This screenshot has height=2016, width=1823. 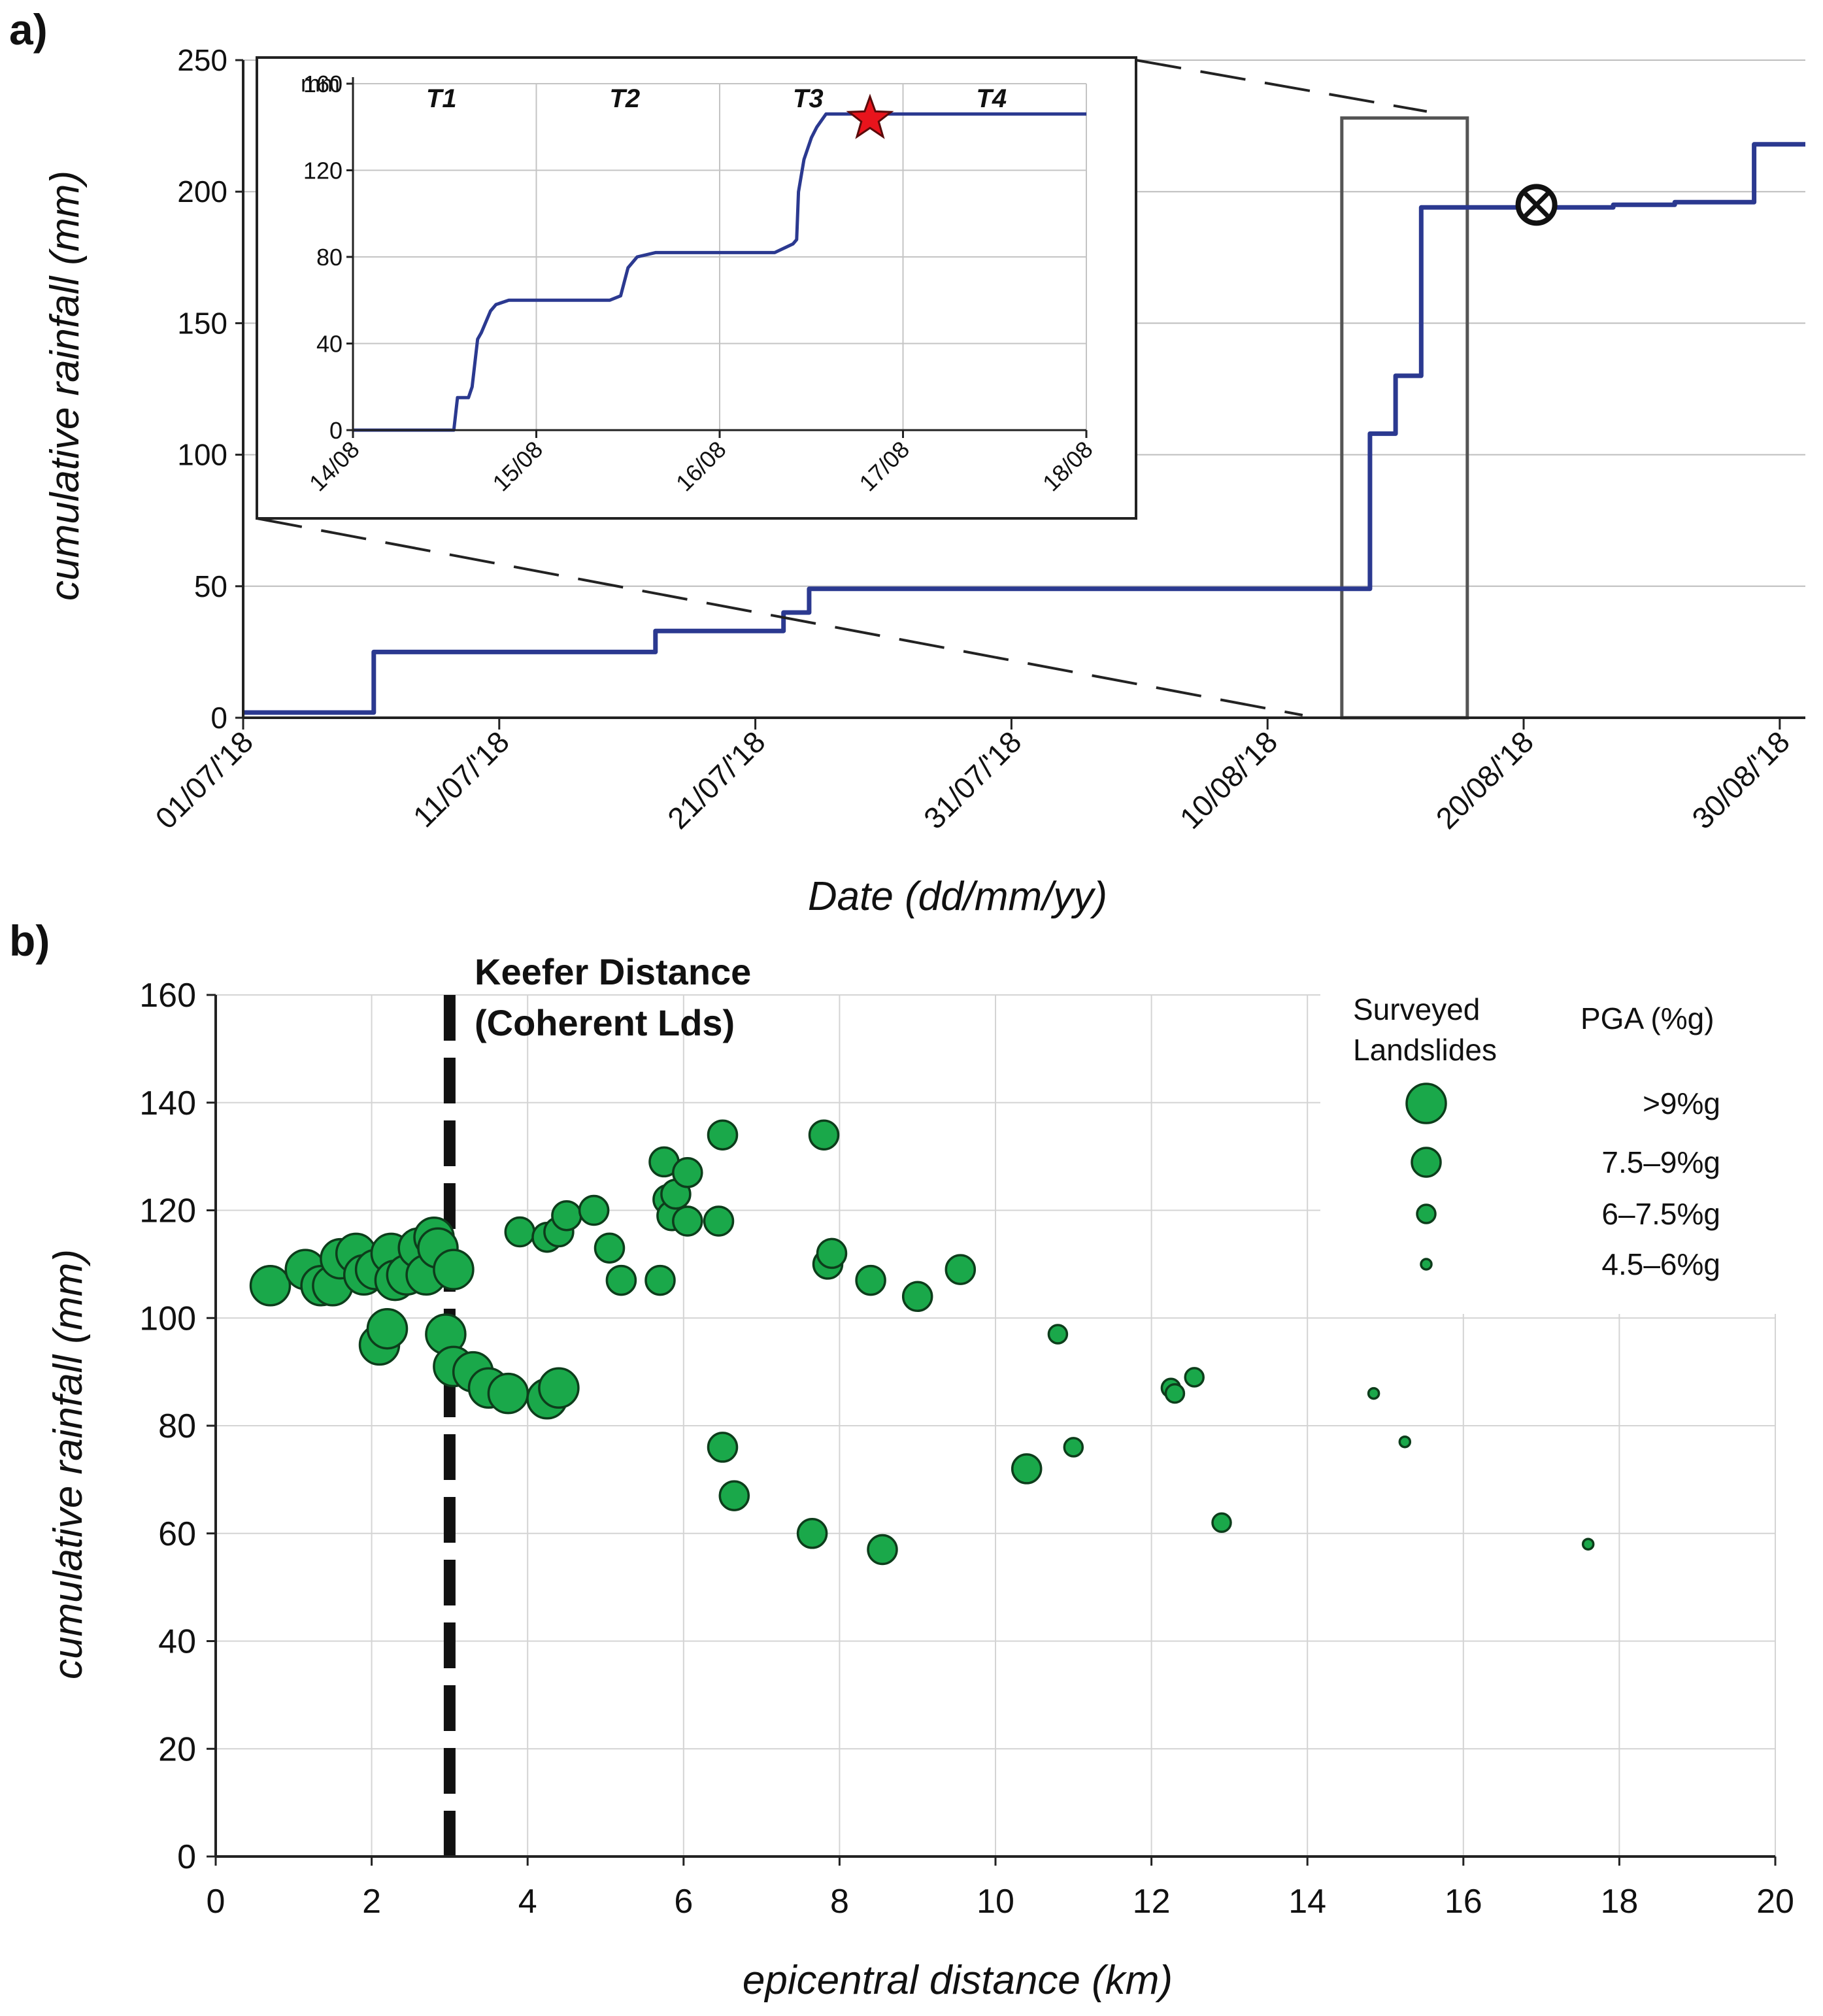 I want to click on panel-b-x-ticks: 0 2 4 6 8 10 12 14 16 18 20, so click(x=1000, y=1888).